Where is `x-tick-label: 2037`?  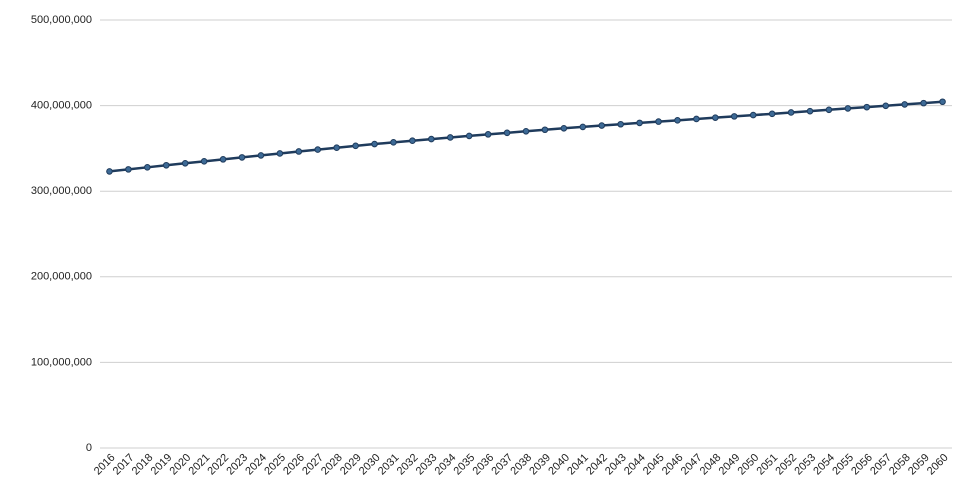 x-tick-label: 2037 is located at coordinates (502, 465).